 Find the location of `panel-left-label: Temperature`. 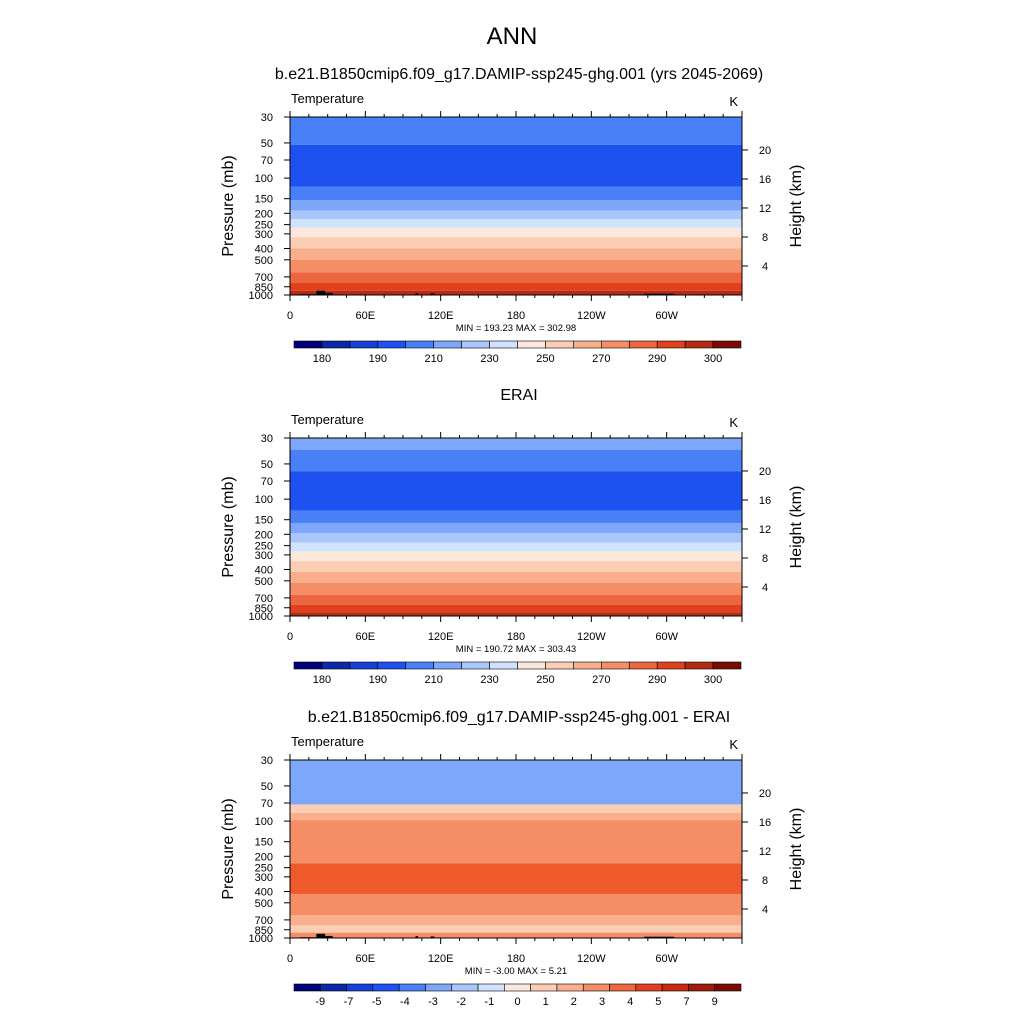

panel-left-label: Temperature is located at coordinates (327, 98).